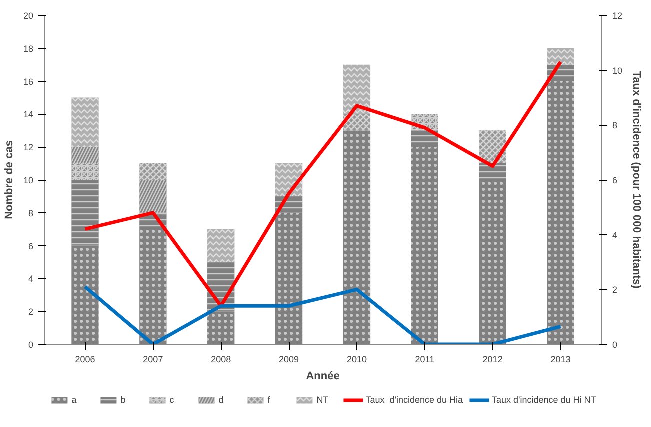 This screenshot has height=427, width=651. I want to click on legend-label: d, so click(221, 400).